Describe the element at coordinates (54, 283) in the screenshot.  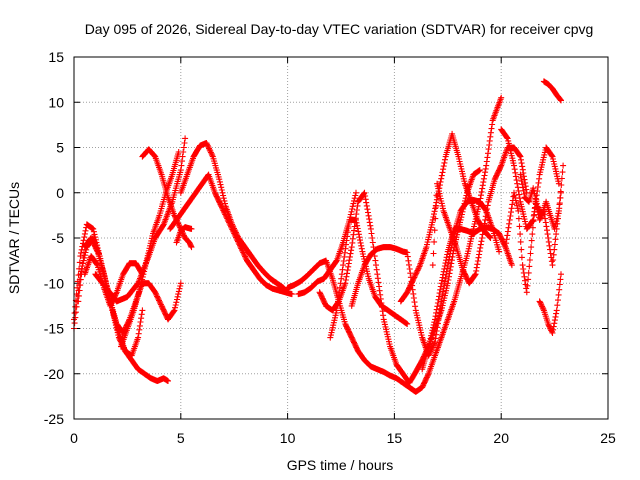
I see `y-tick-label: -10` at that location.